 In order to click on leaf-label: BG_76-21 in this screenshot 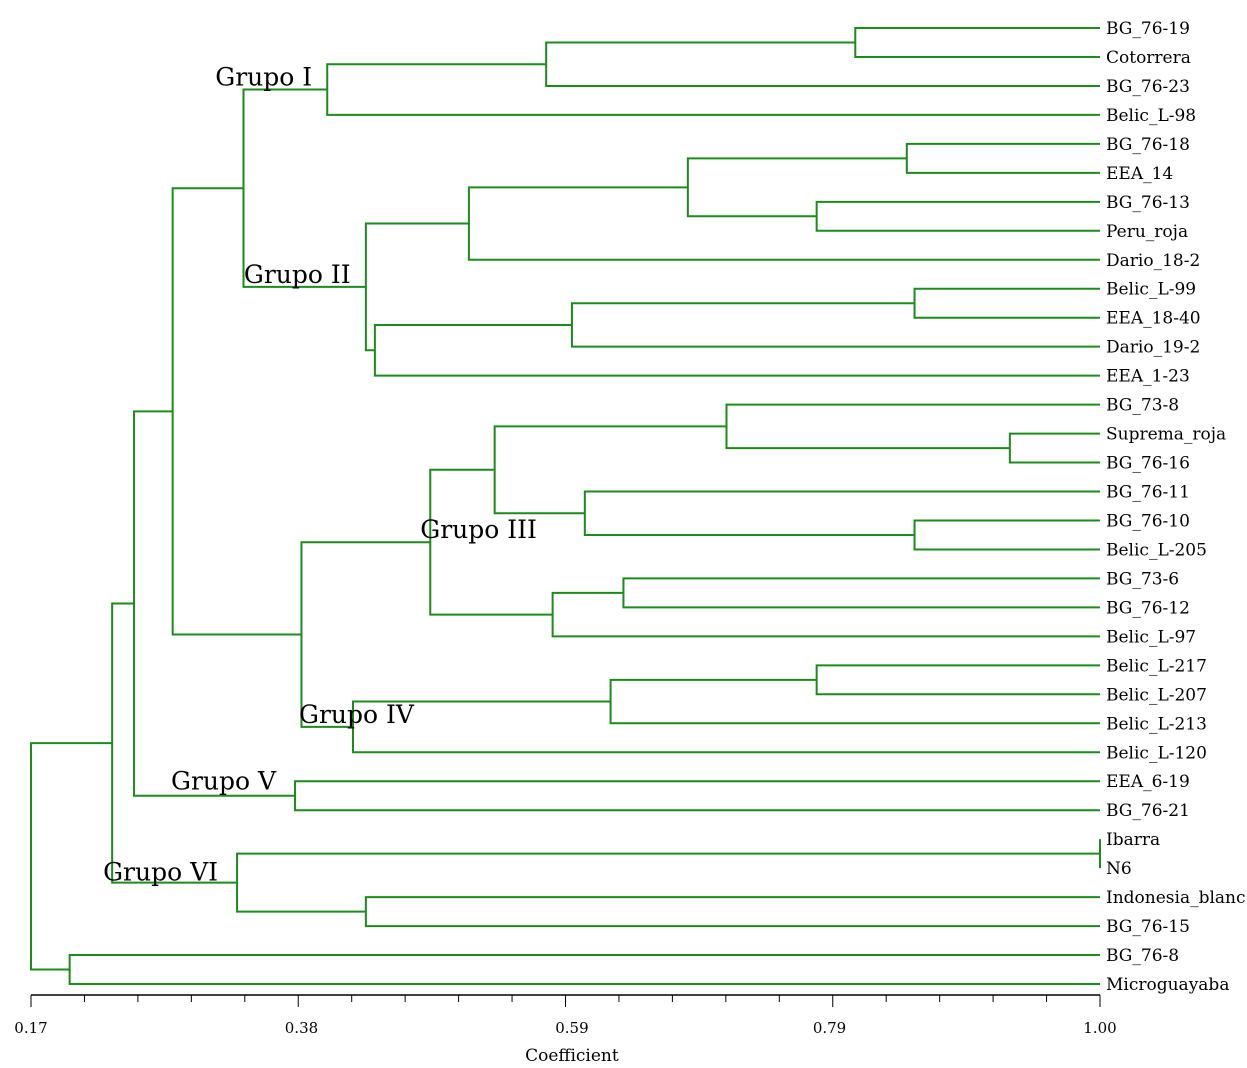, I will do `click(1148, 811)`.